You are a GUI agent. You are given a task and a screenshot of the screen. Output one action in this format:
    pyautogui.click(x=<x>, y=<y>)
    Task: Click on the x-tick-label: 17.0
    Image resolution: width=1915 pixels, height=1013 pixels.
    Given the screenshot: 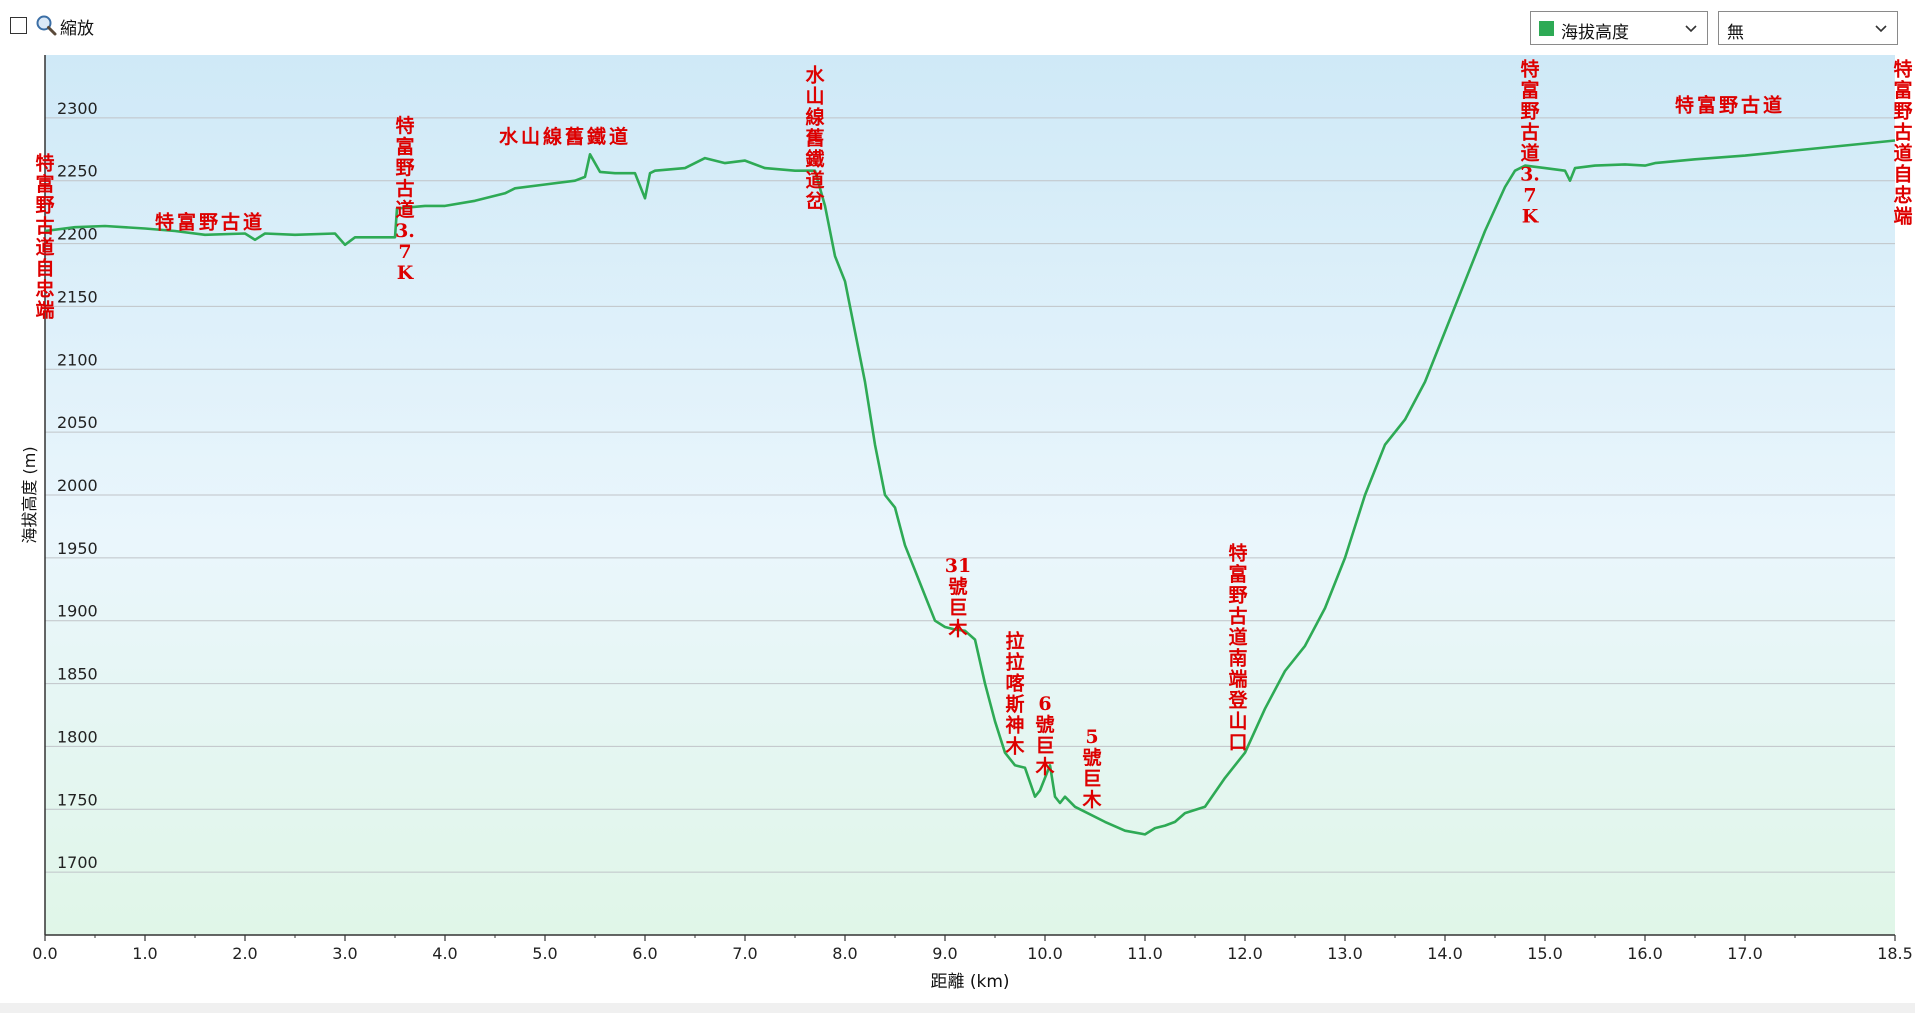 What is the action you would take?
    pyautogui.click(x=1745, y=953)
    